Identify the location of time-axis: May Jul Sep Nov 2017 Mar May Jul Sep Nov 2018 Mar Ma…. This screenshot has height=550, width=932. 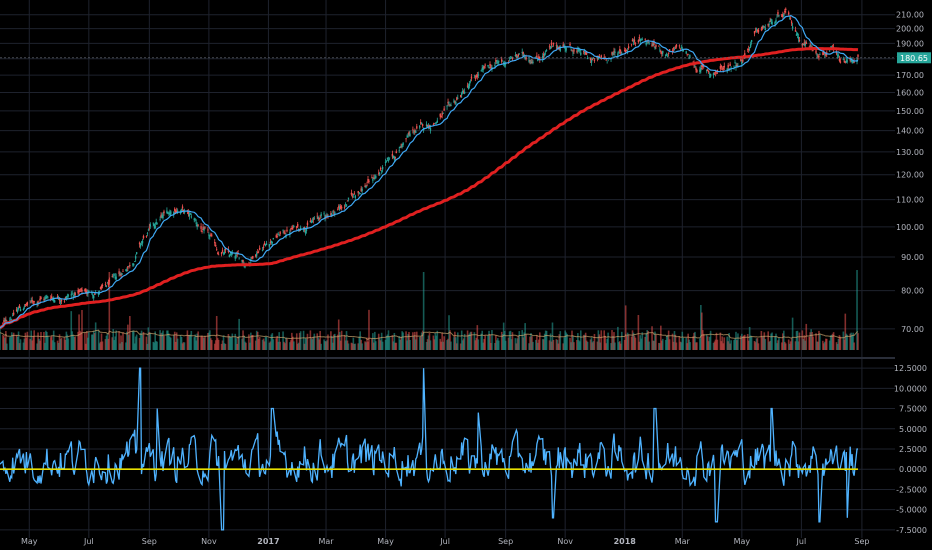
(445, 541).